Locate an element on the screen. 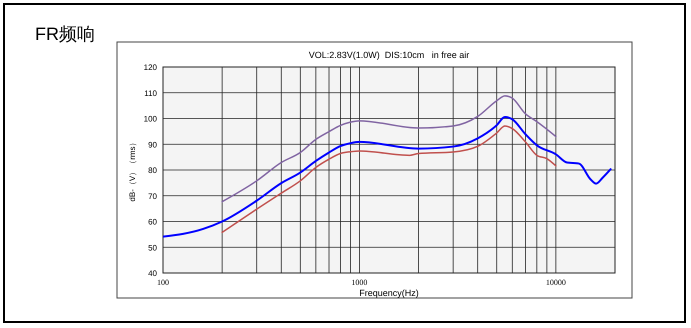 Image resolution: width=691 pixels, height=328 pixels. x-tick-label: 100 is located at coordinates (163, 282).